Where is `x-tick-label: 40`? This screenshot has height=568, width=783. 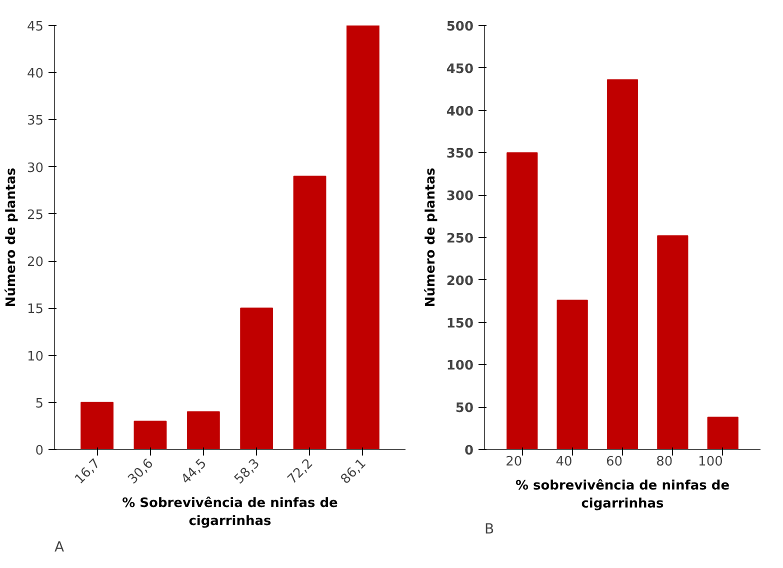 x-tick-label: 40 is located at coordinates (564, 462).